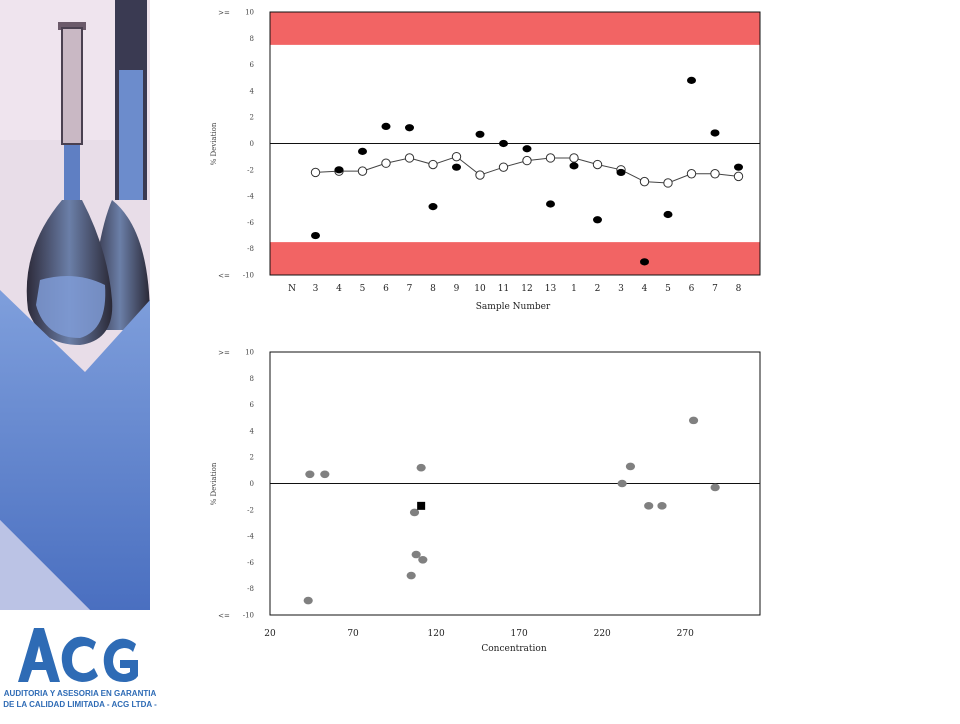 The image size is (960, 724). What do you see at coordinates (252, 144) in the screenshot?
I see `y-tick-label: 0` at bounding box center [252, 144].